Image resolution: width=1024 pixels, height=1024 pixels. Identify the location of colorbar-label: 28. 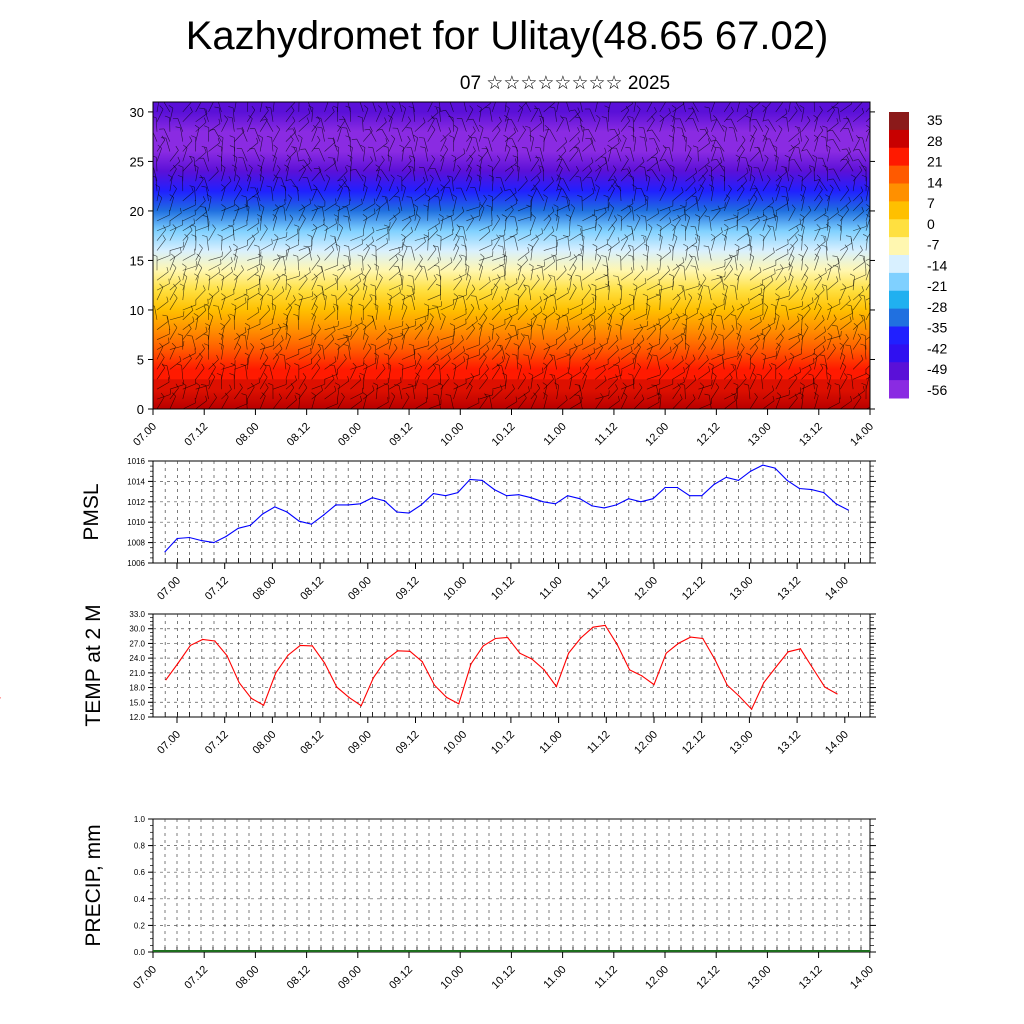
(935, 141).